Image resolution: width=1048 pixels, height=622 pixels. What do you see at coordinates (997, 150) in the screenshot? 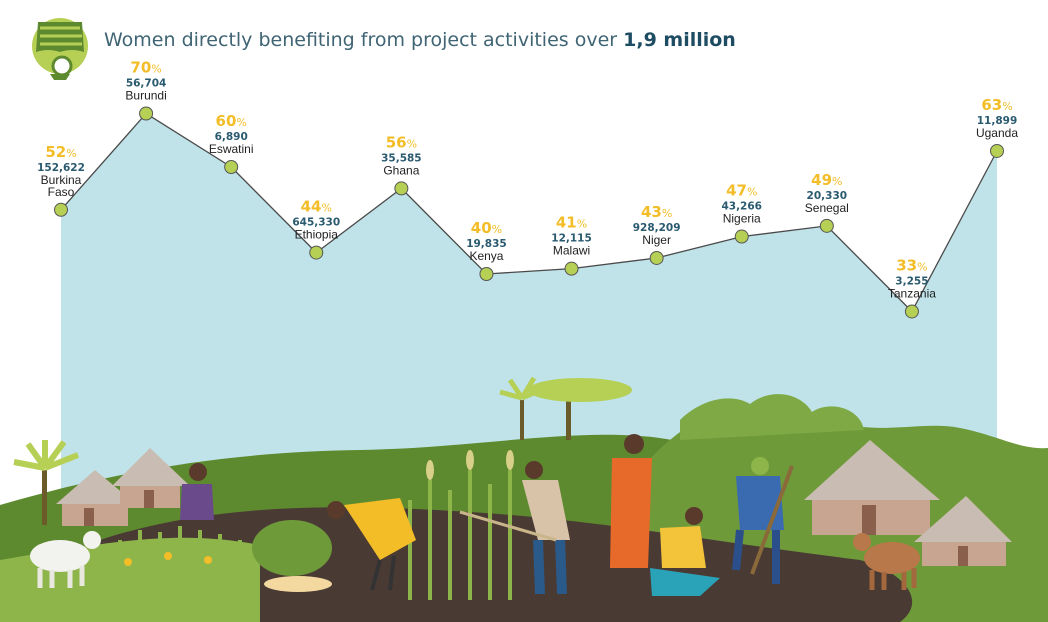
I see `marker-uganda` at bounding box center [997, 150].